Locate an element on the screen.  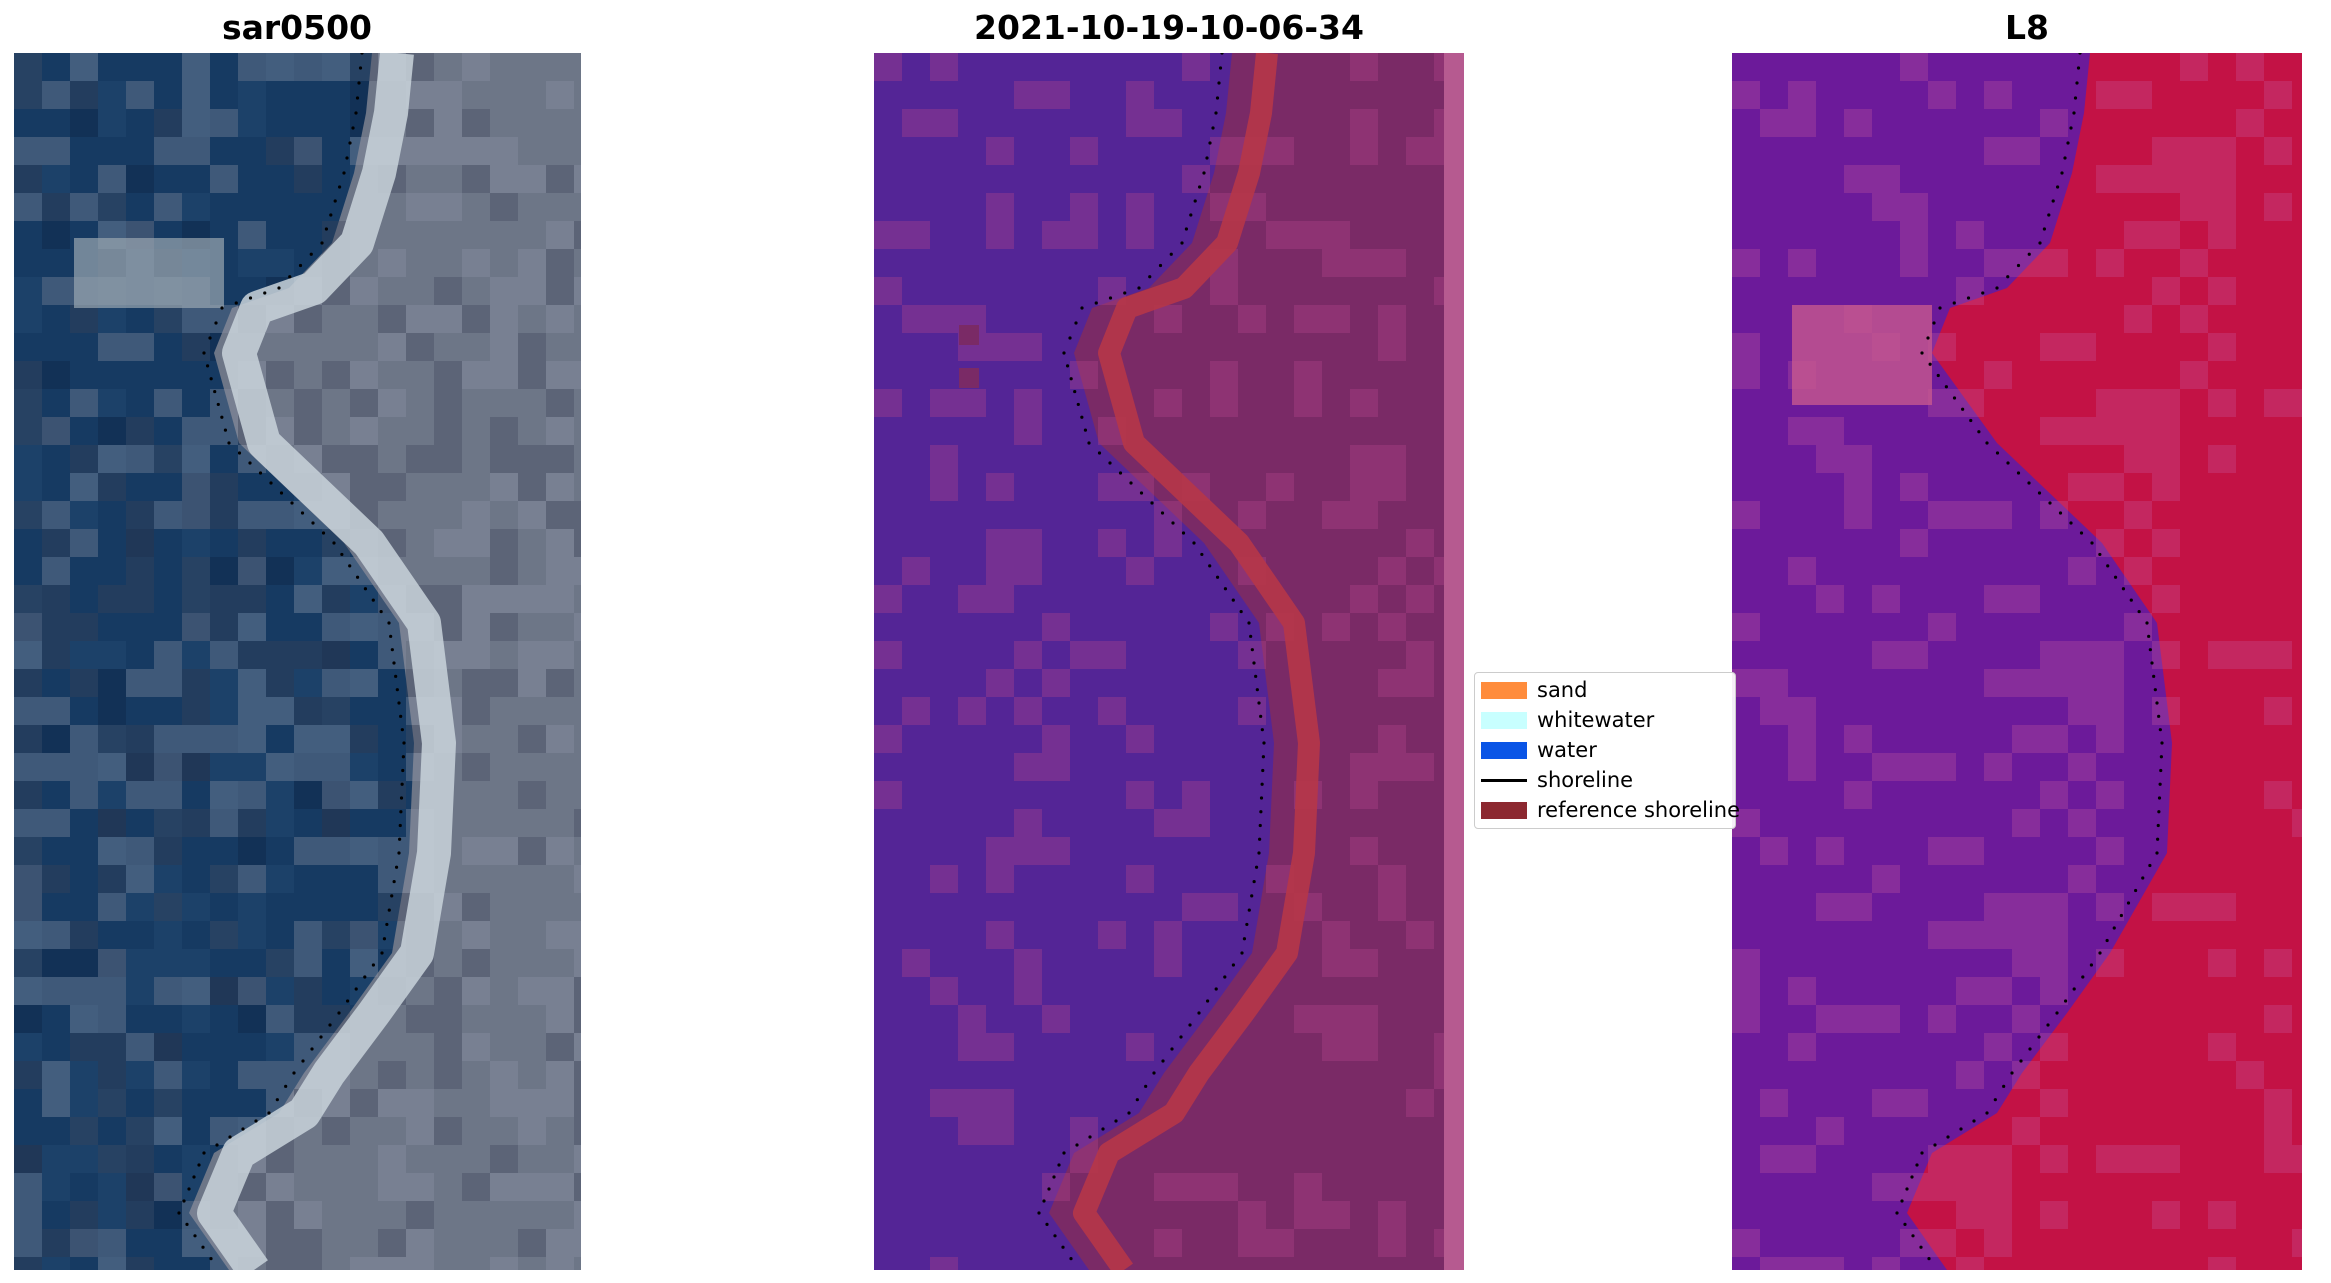
legend-line-shoreline is located at coordinates (1504, 780).